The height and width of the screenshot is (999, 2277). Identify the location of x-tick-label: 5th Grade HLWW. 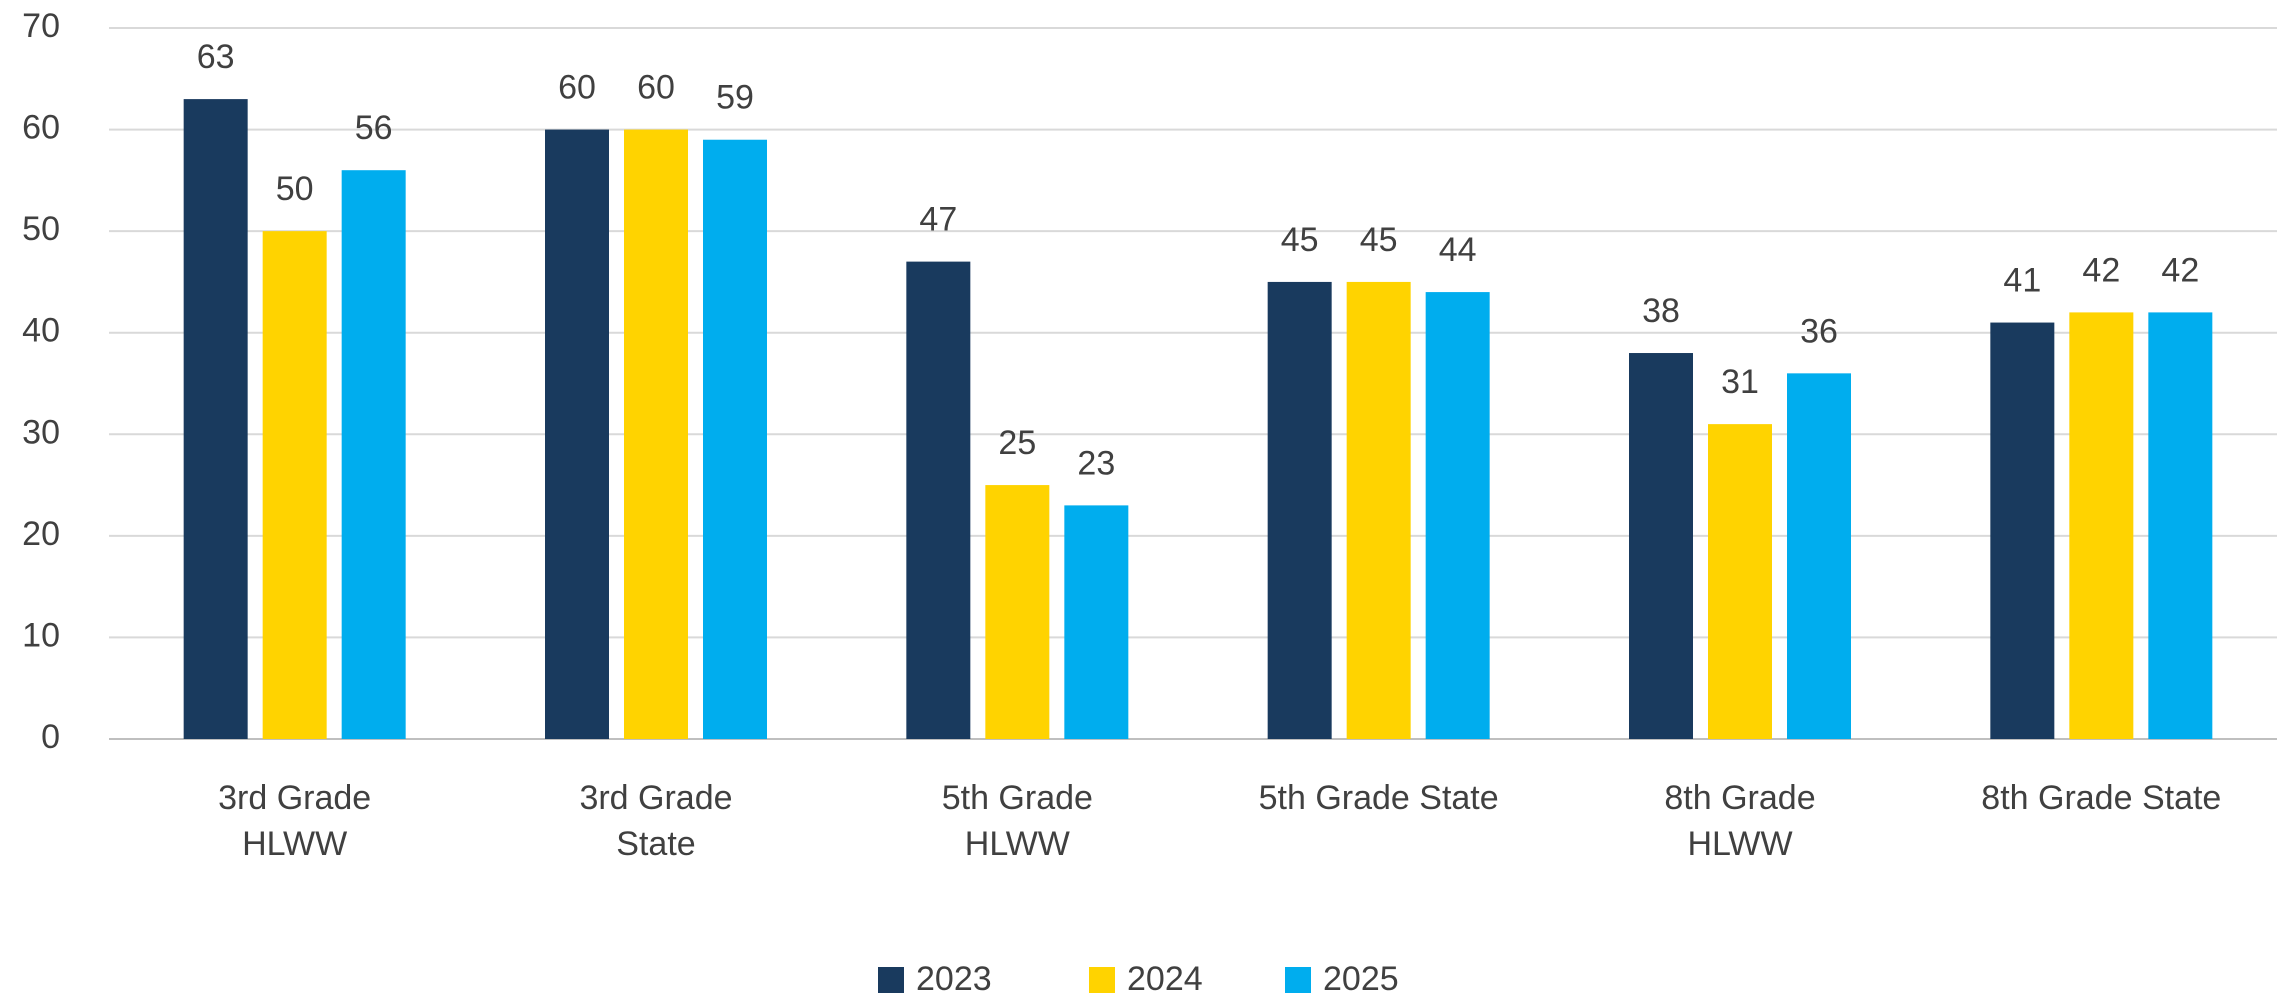
(1017, 821).